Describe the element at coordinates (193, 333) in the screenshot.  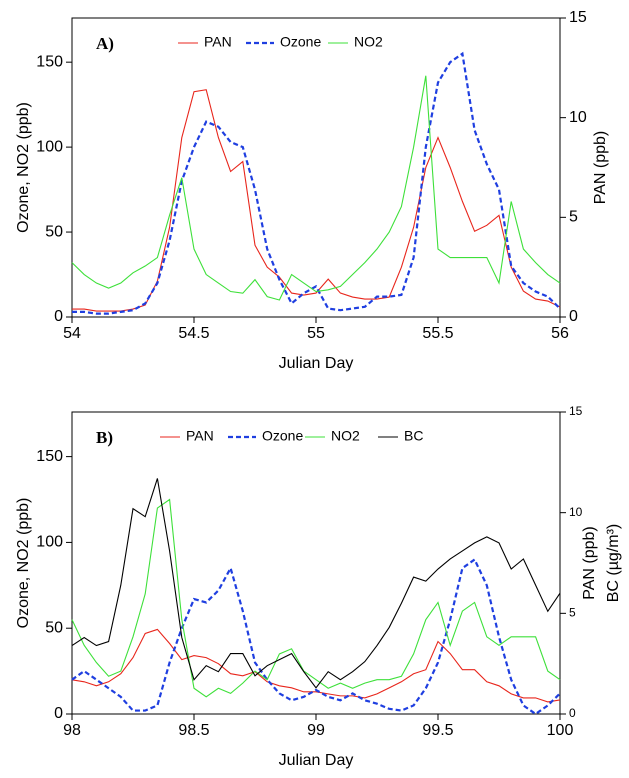
I see `x-tick-label: 54.5` at that location.